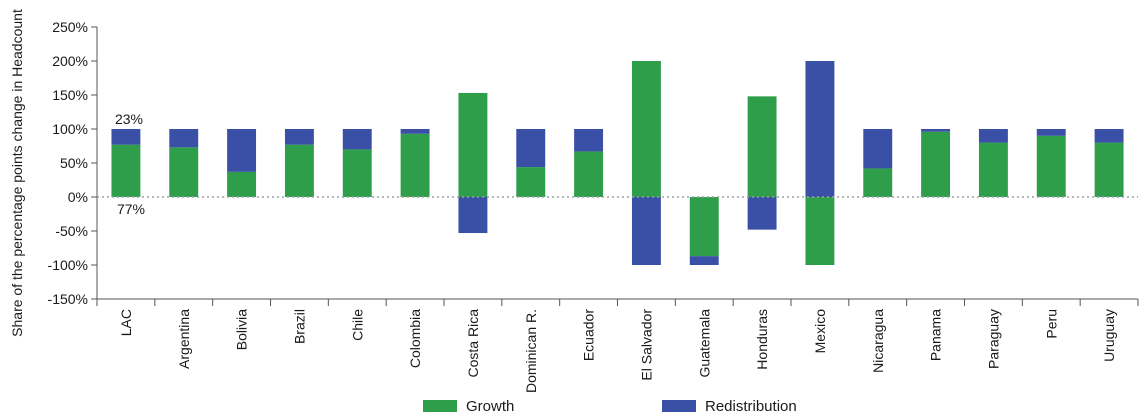 This screenshot has width=1139, height=420. Describe the element at coordinates (762, 339) in the screenshot. I see `x-tick-label: Honduras` at that location.